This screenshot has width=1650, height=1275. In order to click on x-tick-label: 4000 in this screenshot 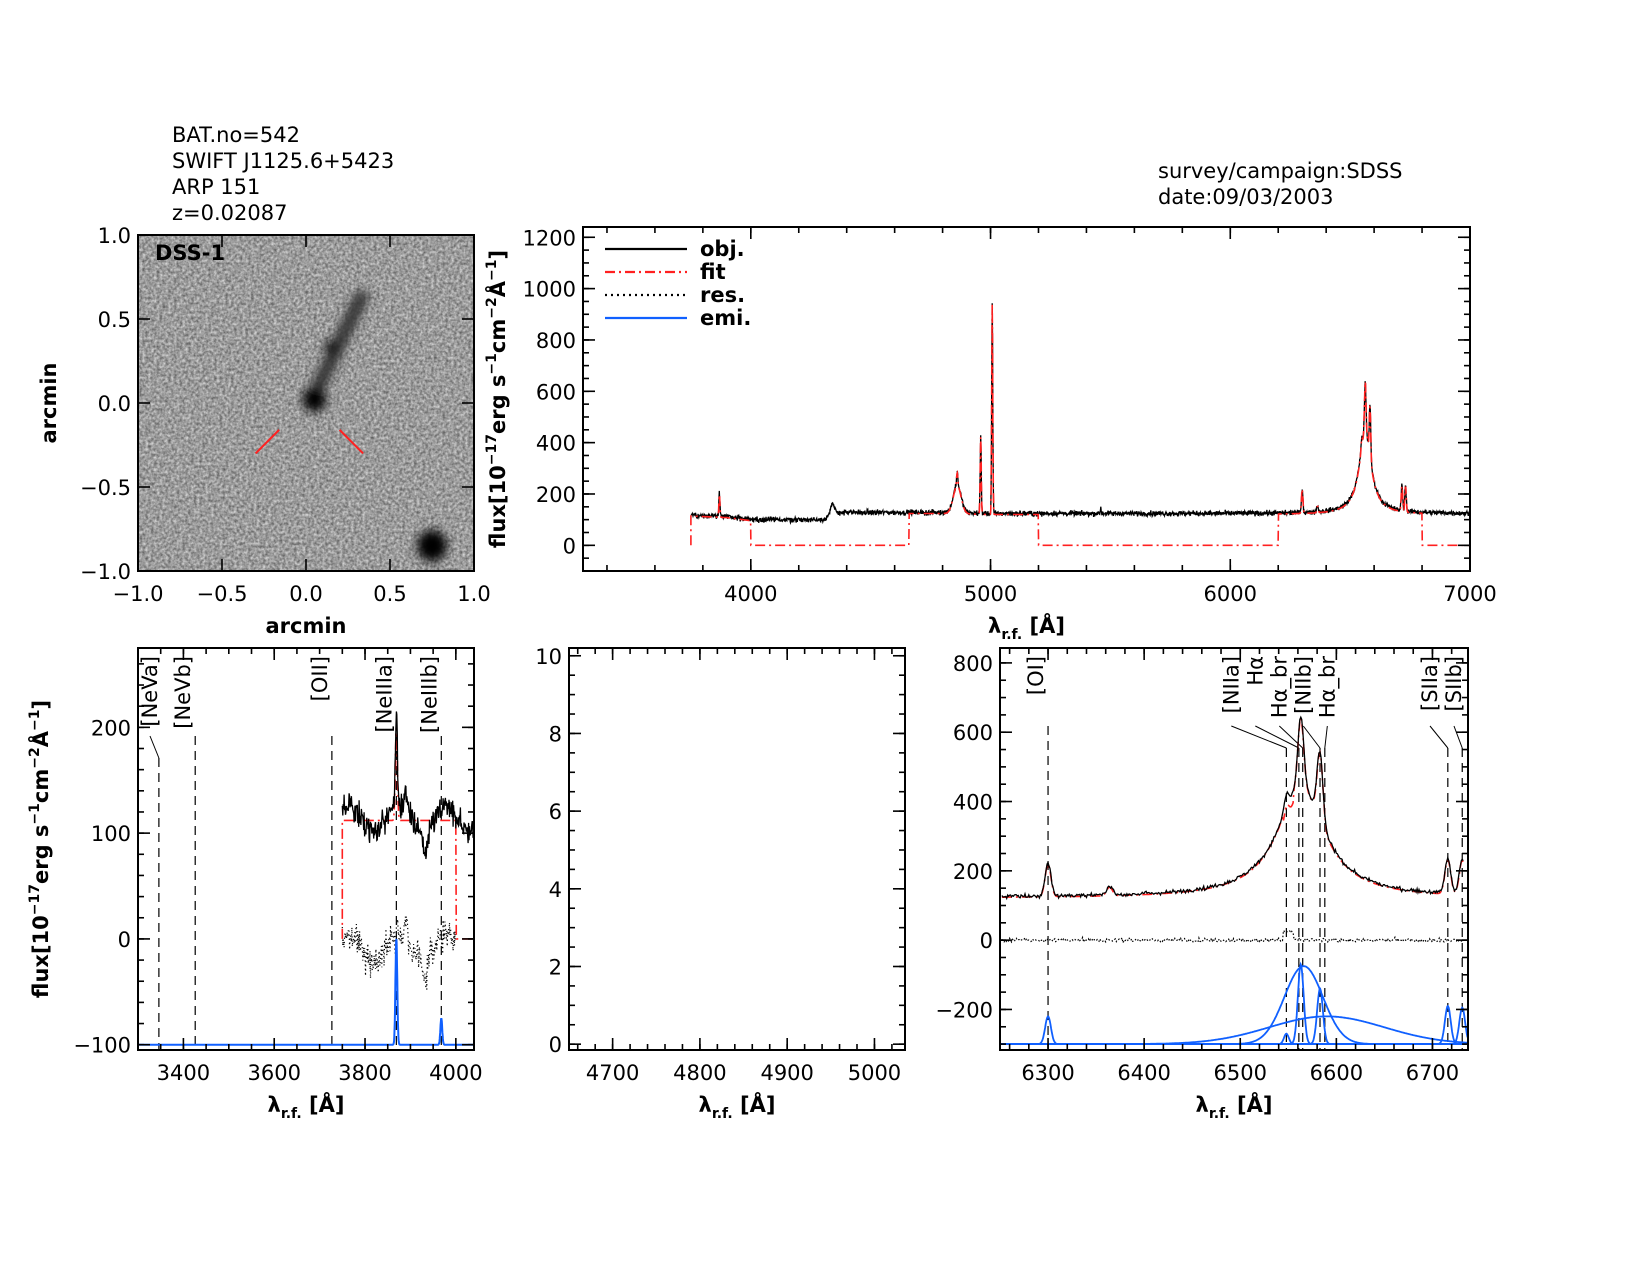, I will do `click(455, 1073)`.